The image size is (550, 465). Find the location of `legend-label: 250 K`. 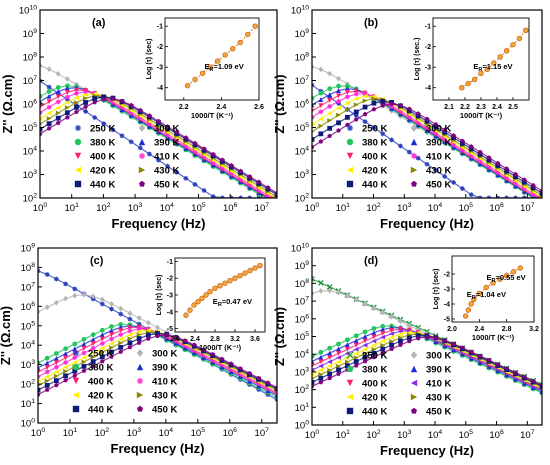

legend-label: 250 K is located at coordinates (102, 129).